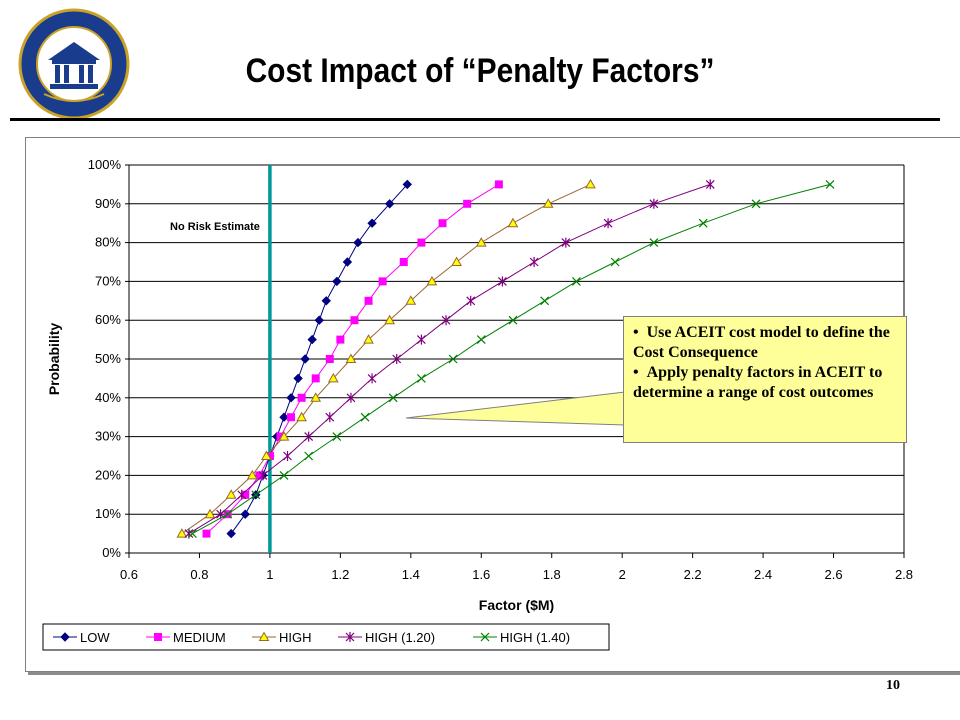 The image size is (960, 720). I want to click on y-axis-title: Probability, so click(54, 359).